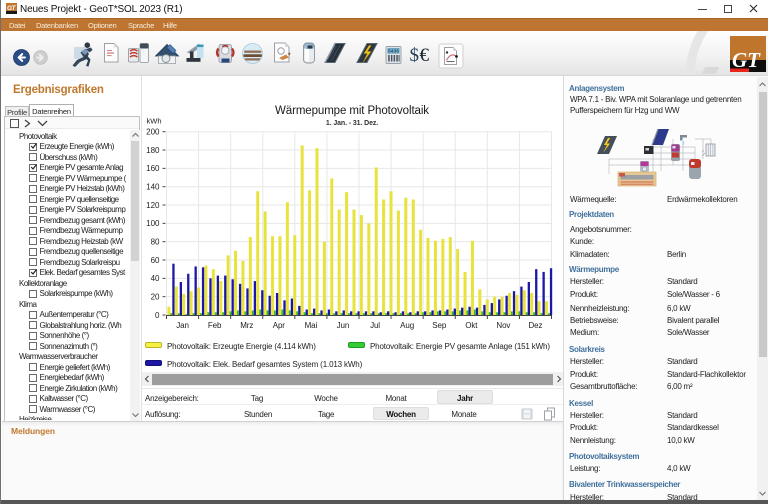 The height and width of the screenshot is (504, 768). Describe the element at coordinates (153, 132) in the screenshot. I see `svg-text: 200` at that location.